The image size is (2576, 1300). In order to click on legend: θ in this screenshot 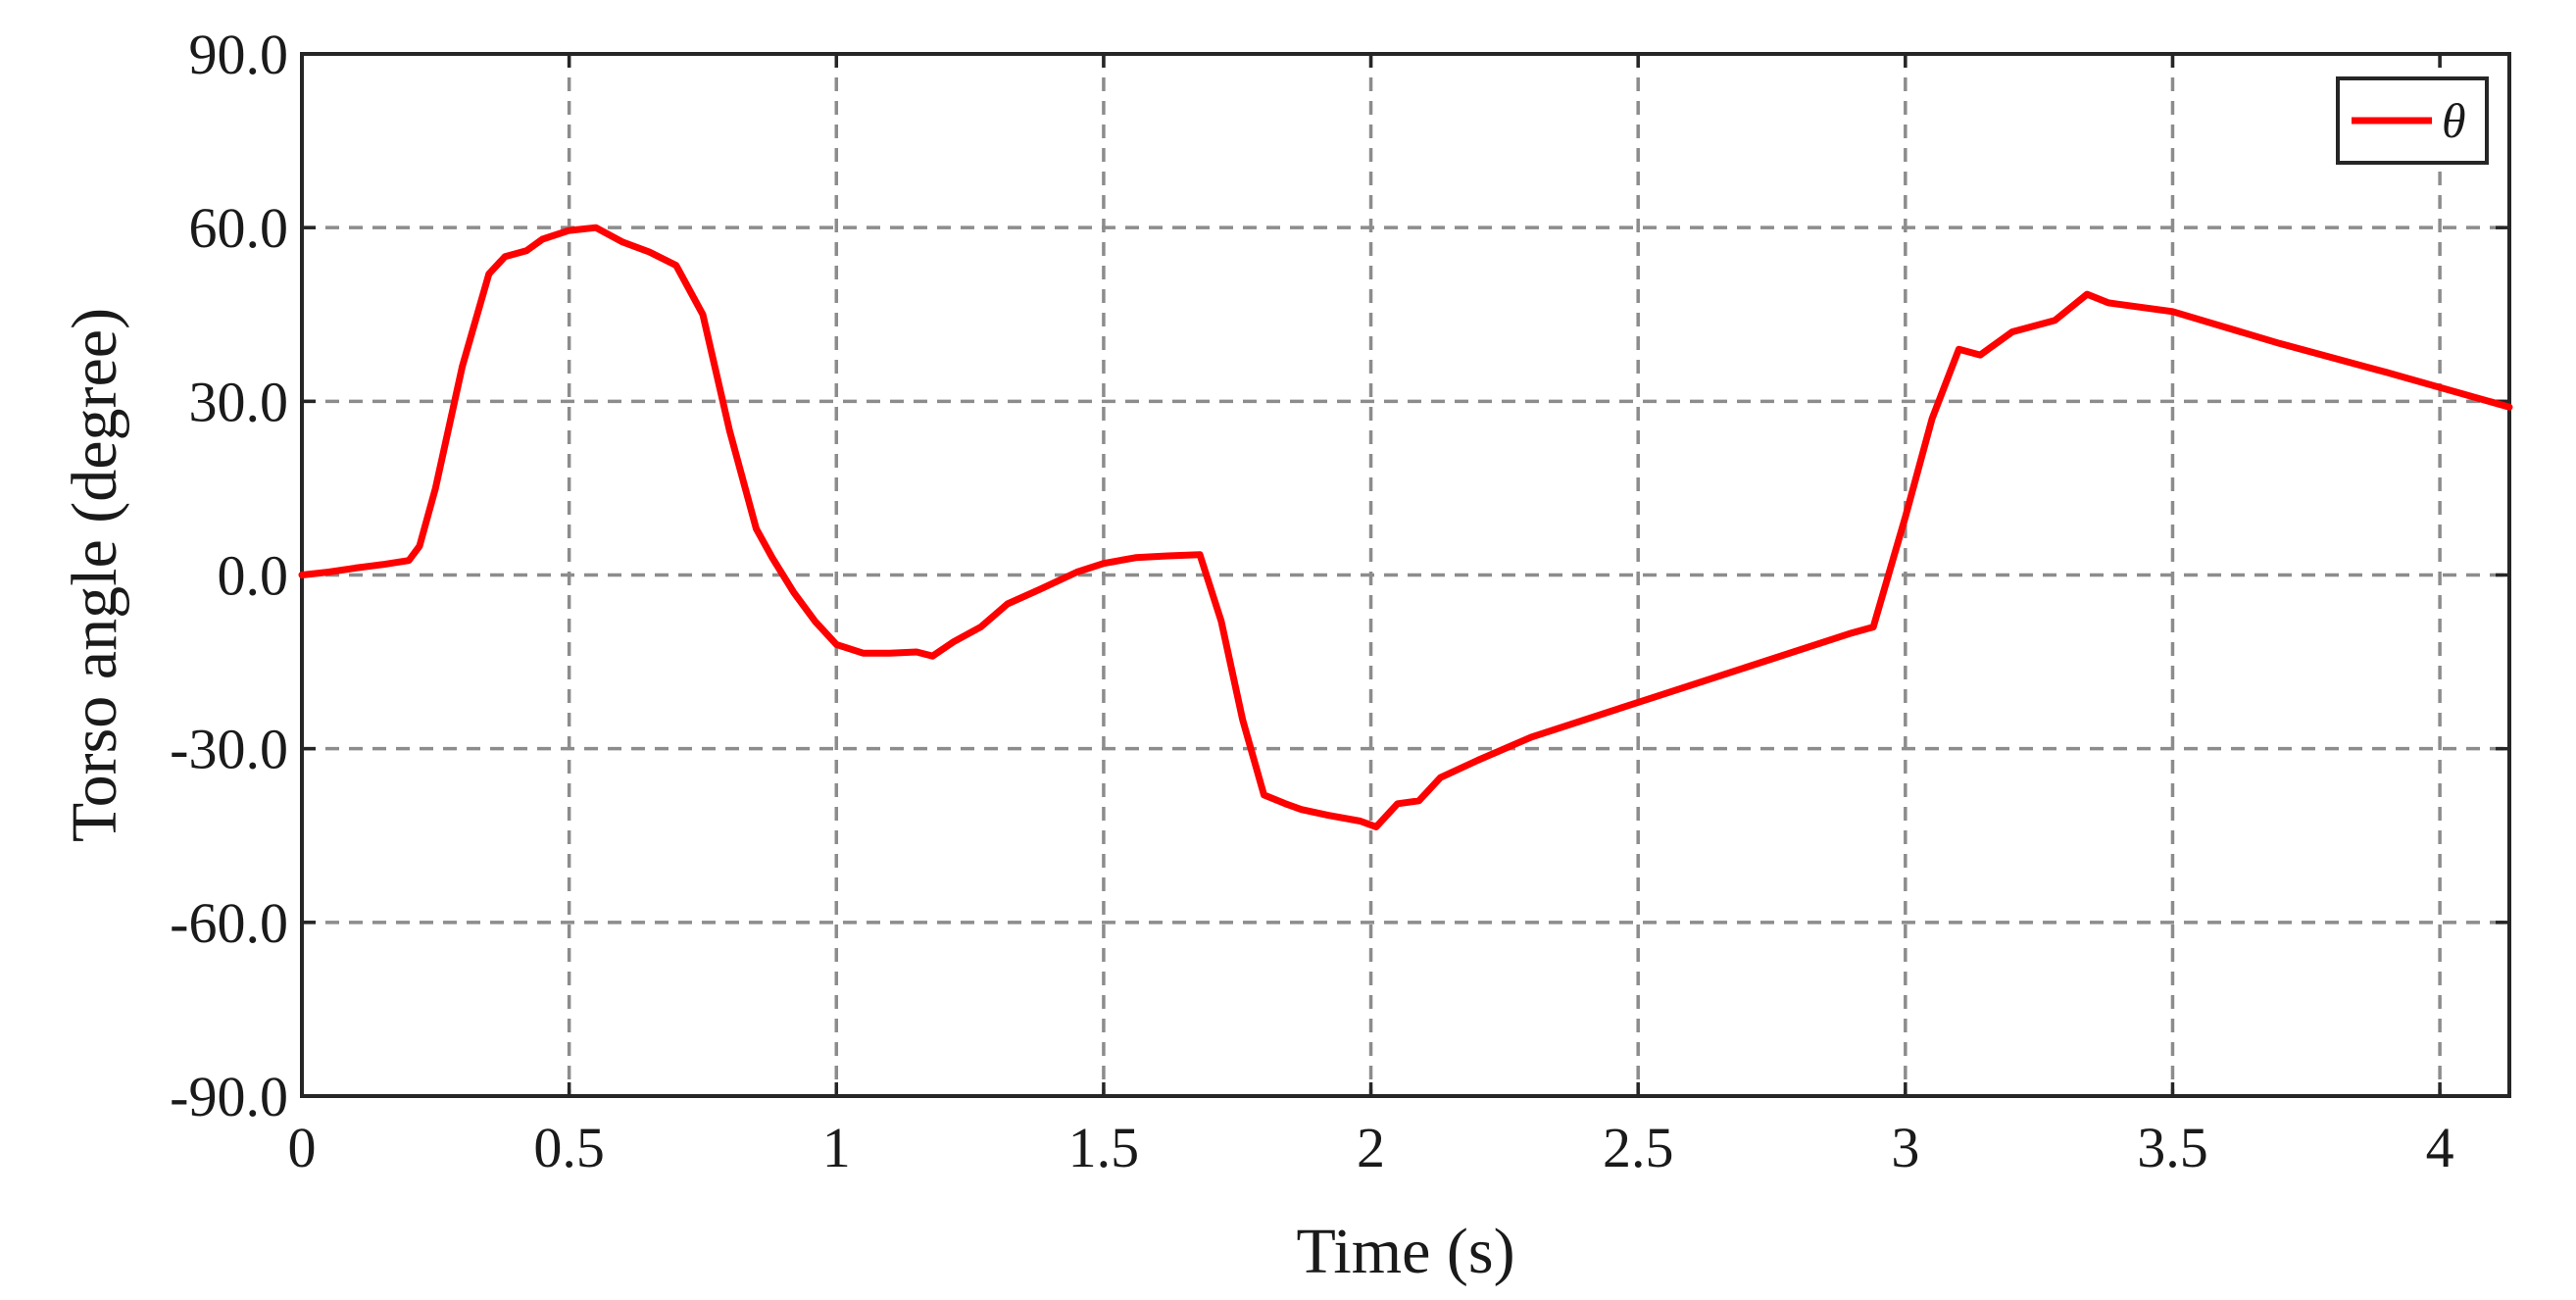, I will do `click(2412, 120)`.